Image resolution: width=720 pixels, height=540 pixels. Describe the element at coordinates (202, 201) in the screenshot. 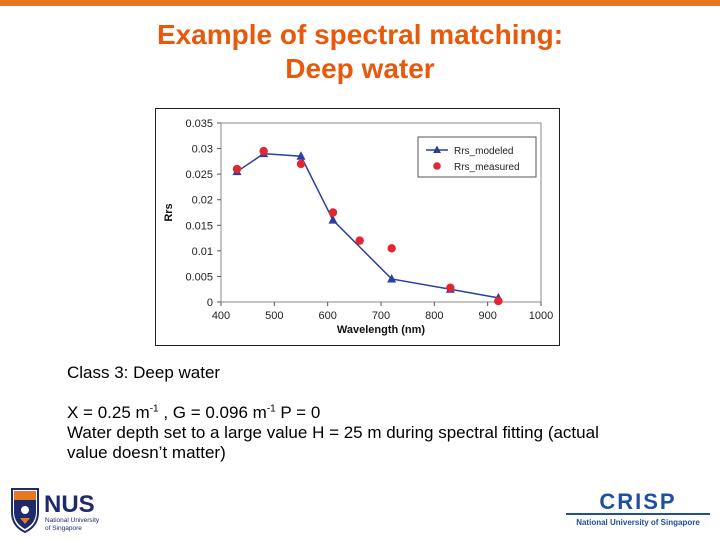

I see `y-tick-label: 0.02` at that location.